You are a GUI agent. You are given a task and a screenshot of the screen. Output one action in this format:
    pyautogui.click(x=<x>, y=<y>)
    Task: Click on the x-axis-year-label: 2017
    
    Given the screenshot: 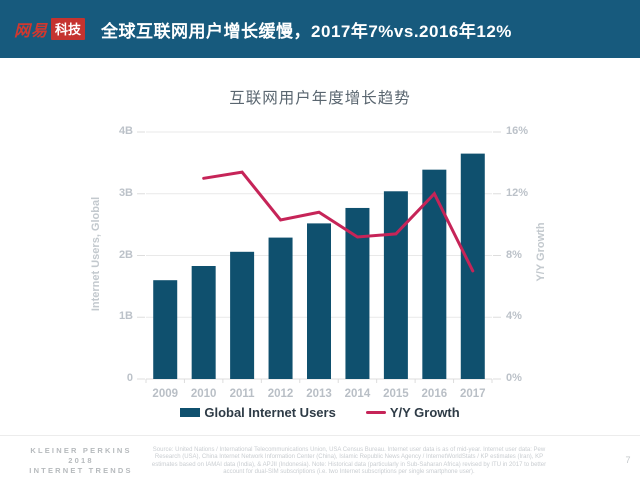 What is the action you would take?
    pyautogui.click(x=472, y=394)
    